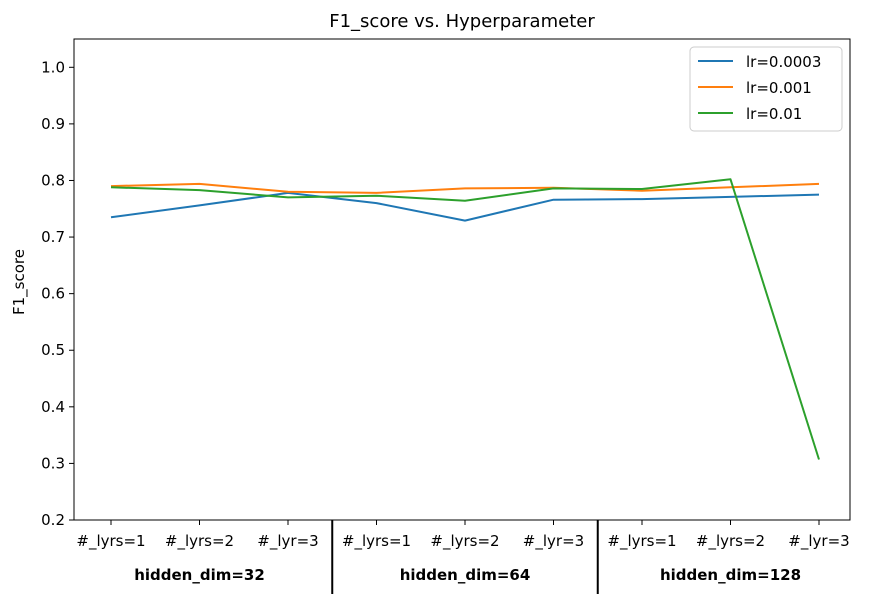 Image resolution: width=869 pixels, height=597 pixels. Describe the element at coordinates (53, 520) in the screenshot. I see `y-tick-label: 0.2` at that location.